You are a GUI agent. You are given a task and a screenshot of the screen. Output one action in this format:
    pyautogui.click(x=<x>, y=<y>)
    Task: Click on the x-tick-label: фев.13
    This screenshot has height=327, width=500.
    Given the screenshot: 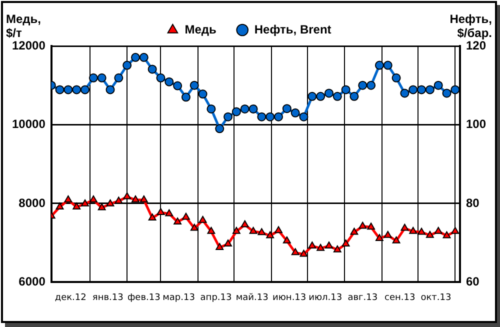 What is the action you would take?
    pyautogui.click(x=143, y=297)
    